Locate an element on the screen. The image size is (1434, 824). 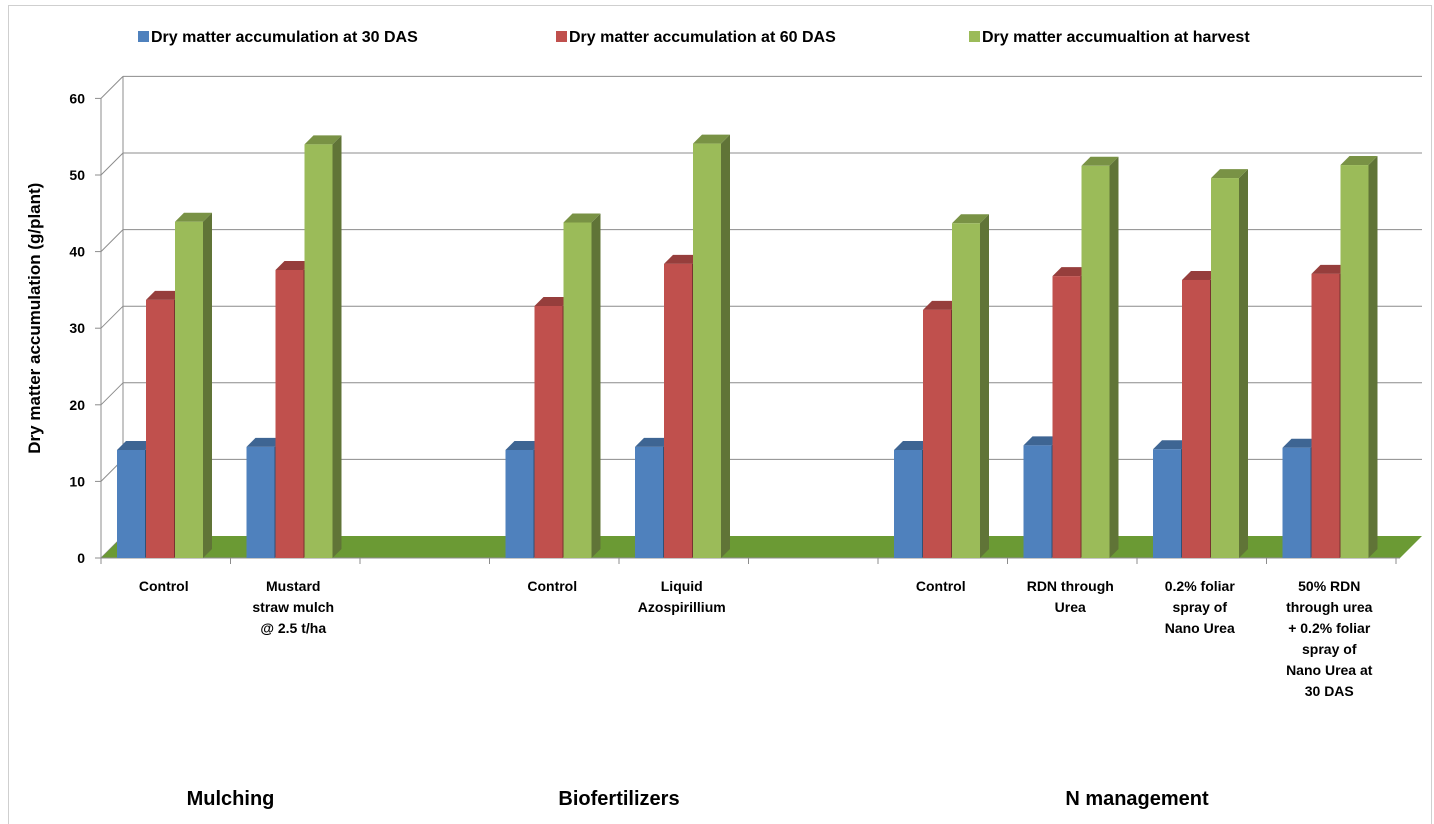
y-tick-label: 10 is located at coordinates (77, 481).